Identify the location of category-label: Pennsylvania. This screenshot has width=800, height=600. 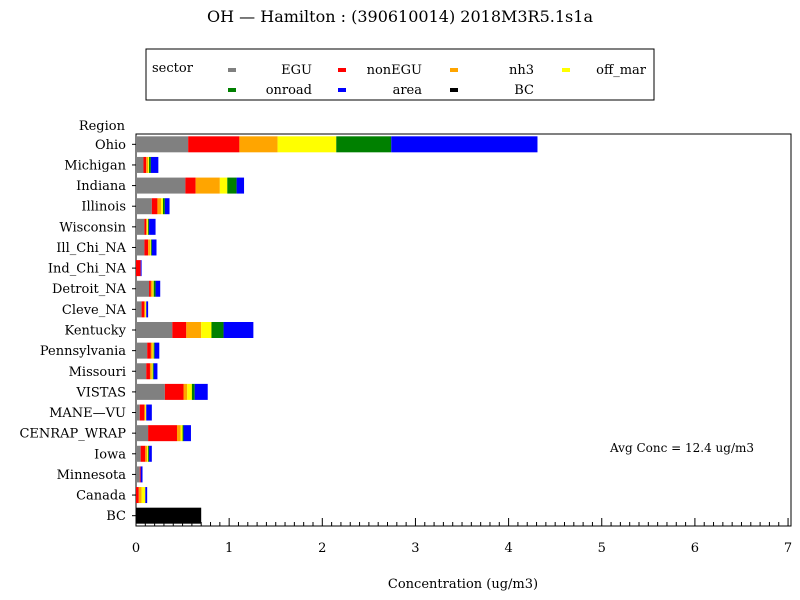
(83, 351).